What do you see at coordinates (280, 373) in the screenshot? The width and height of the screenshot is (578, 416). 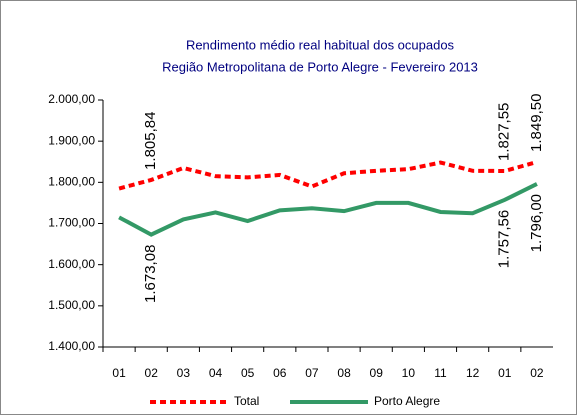 I see `x-tick-label: 06` at bounding box center [280, 373].